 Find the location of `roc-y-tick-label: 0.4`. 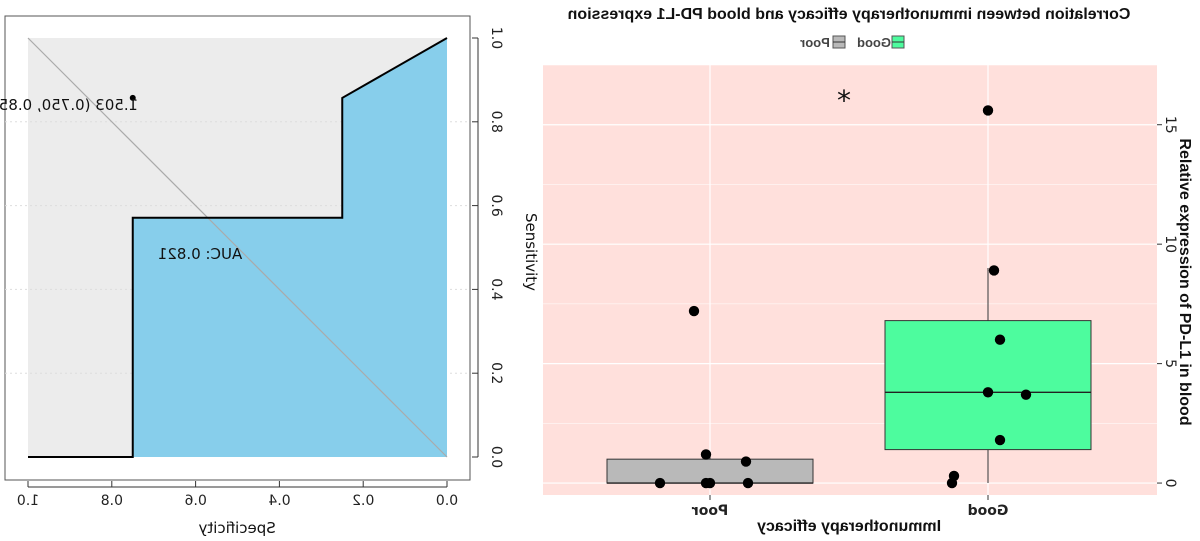

roc-y-tick-label: 0.4 is located at coordinates (496, 289).